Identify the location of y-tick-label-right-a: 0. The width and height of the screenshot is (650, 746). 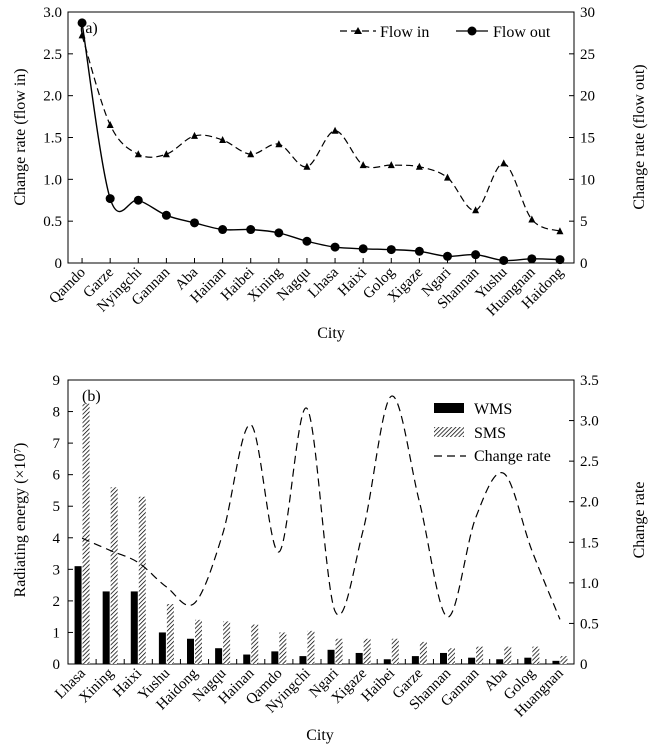
(584, 264).